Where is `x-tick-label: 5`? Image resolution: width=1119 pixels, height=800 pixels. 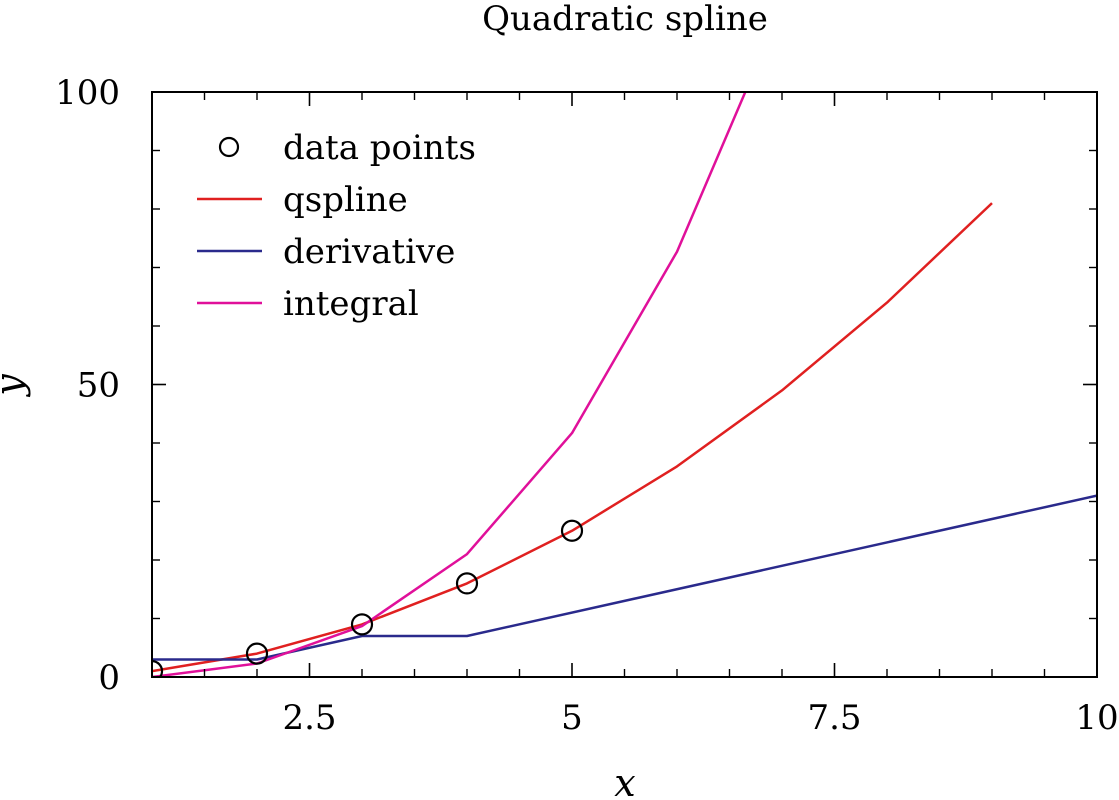 x-tick-label: 5 is located at coordinates (572, 718).